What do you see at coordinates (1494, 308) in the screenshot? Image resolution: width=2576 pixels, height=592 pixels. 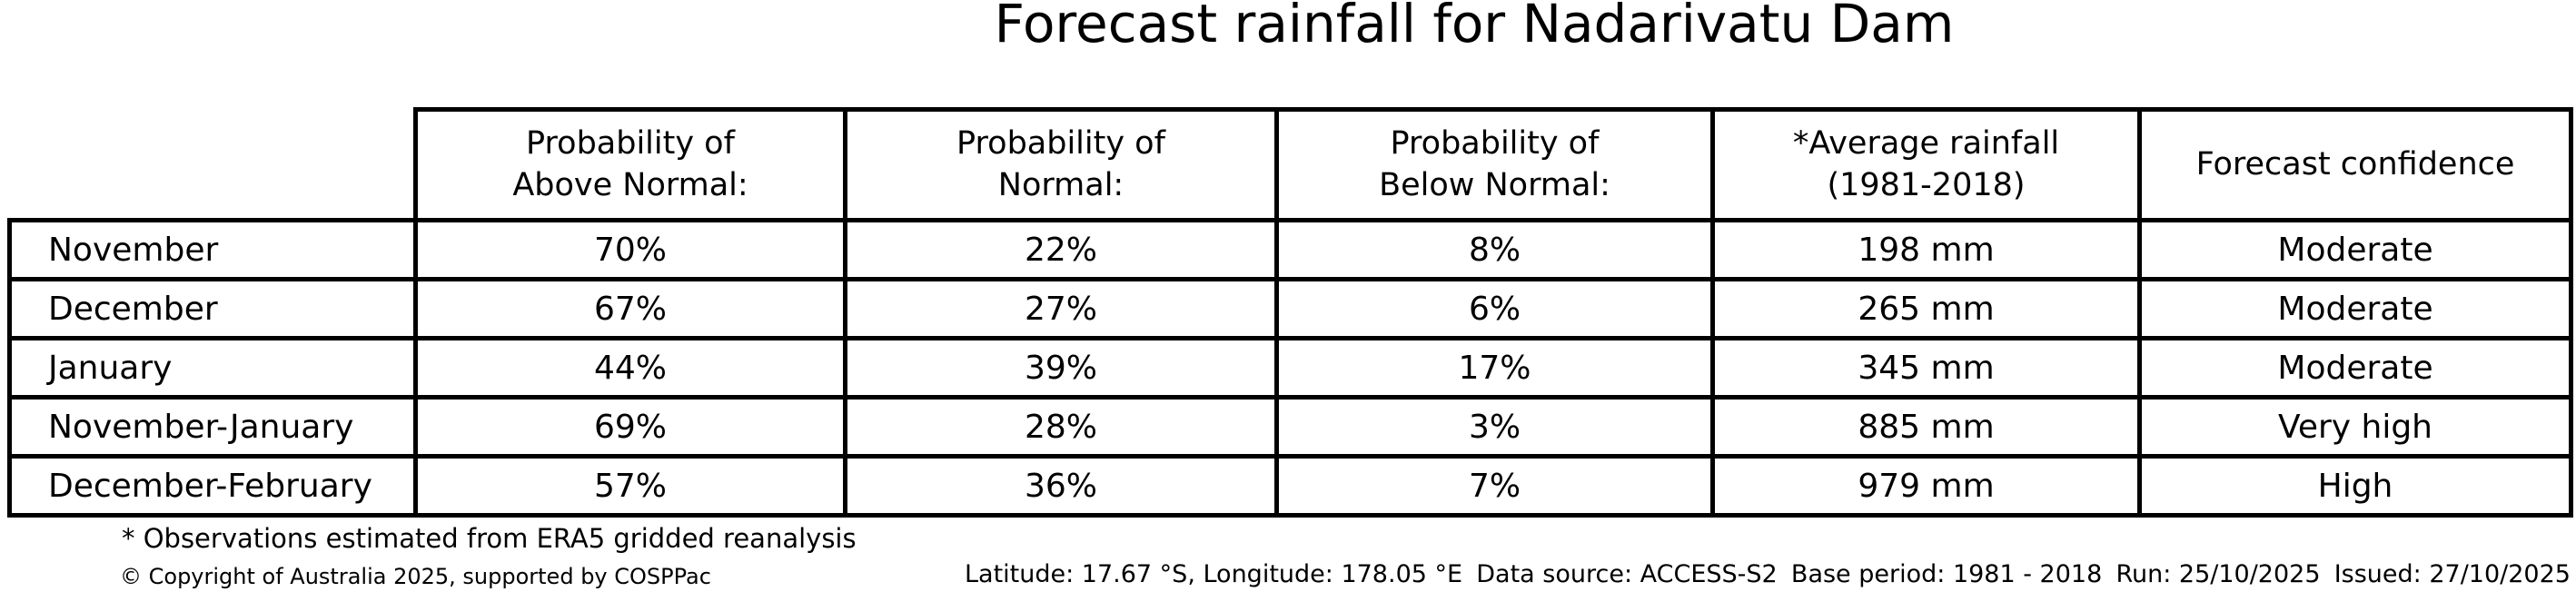 I see `cell-below-normal: 6%` at bounding box center [1494, 308].